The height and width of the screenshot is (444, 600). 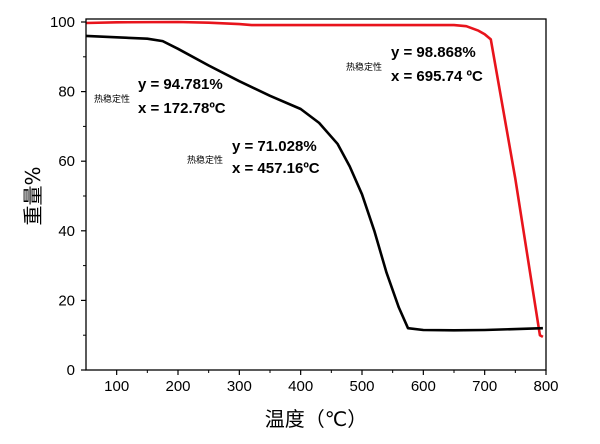 What do you see at coordinates (276, 168) in the screenshot?
I see `annotation-2-x: x = 457.16ºC` at bounding box center [276, 168].